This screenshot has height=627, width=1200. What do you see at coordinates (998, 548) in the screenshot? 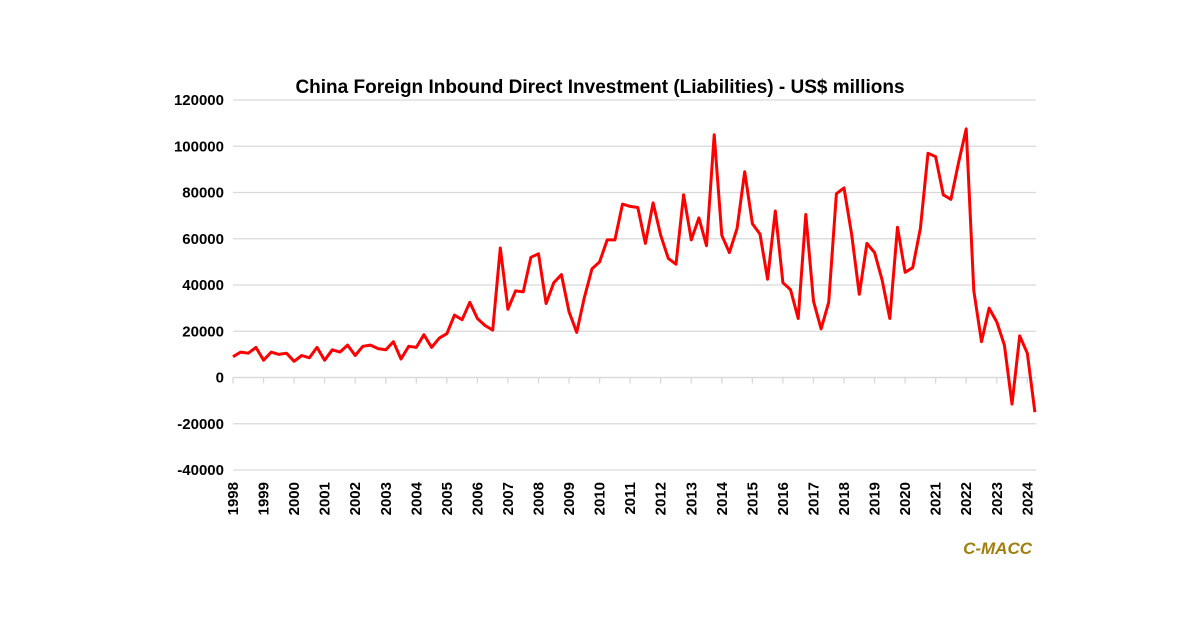
I see `brand-watermark: C-MACC` at bounding box center [998, 548].